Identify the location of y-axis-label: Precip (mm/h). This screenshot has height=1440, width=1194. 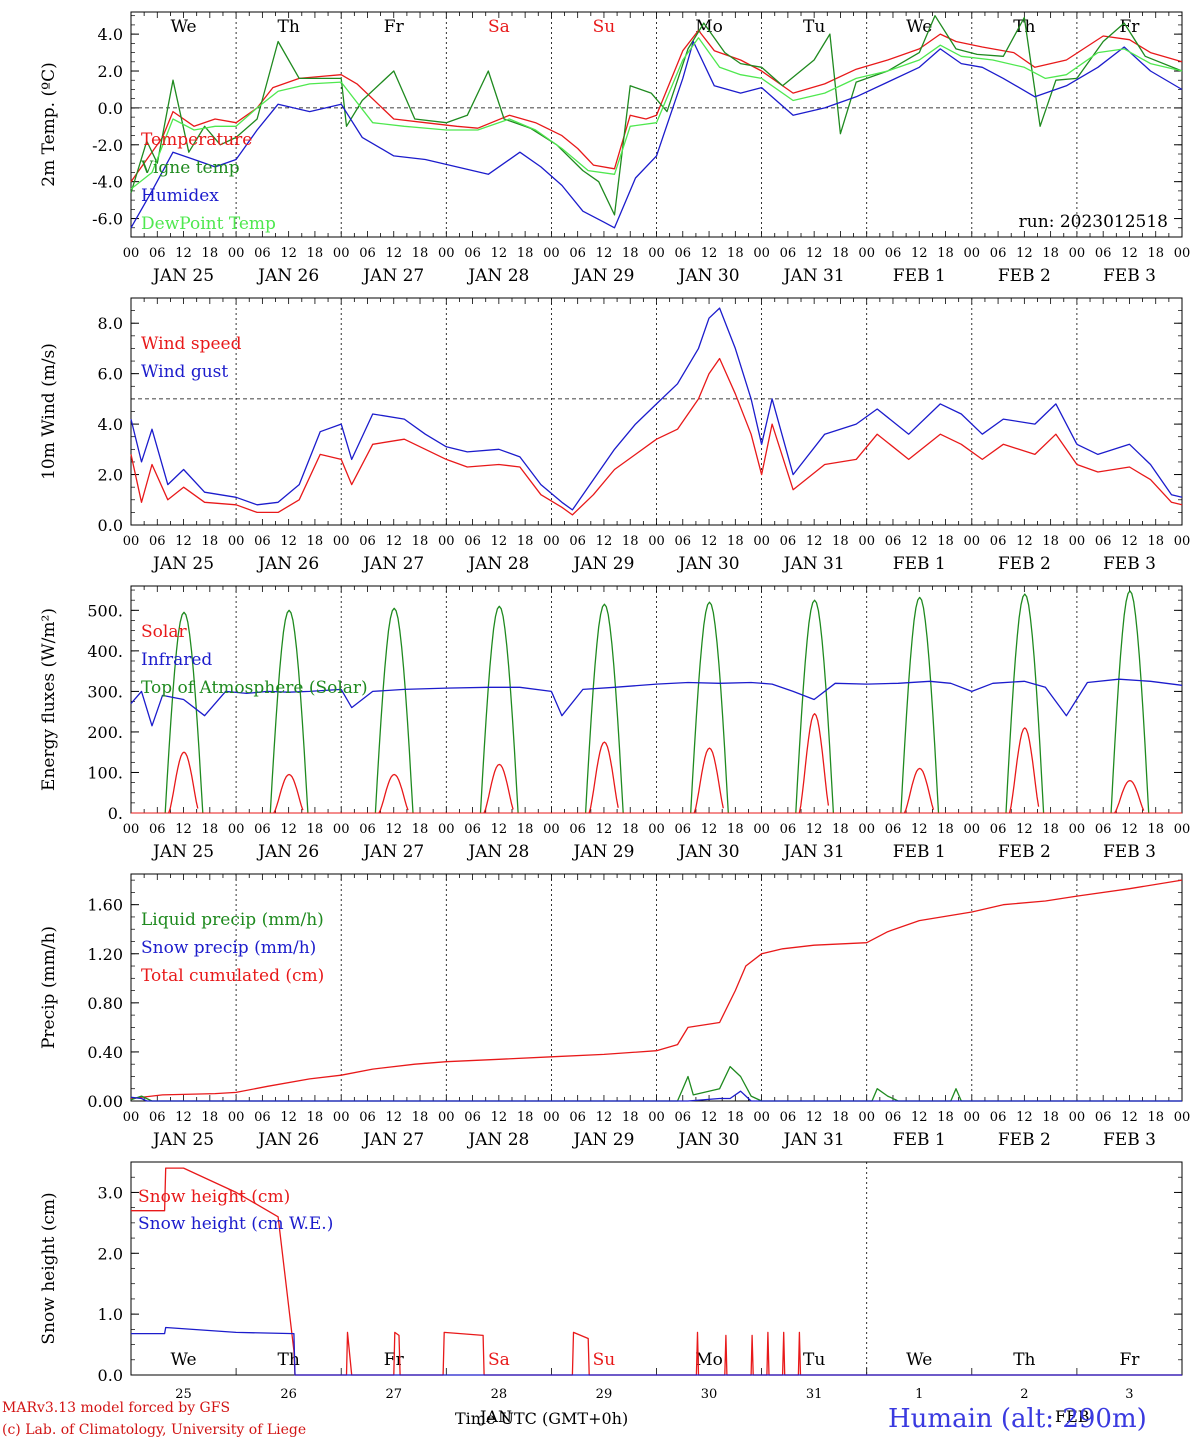
(49, 987).